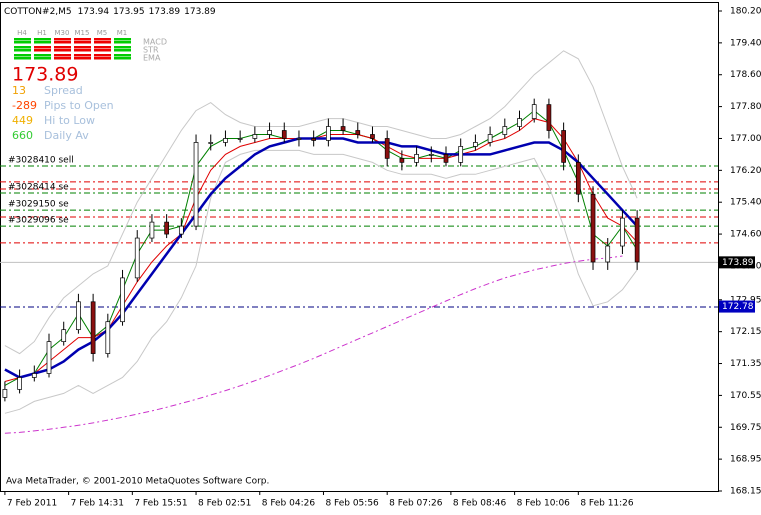 This screenshot has height=515, width=761. I want to click on price-label: 173.89, so click(738, 263).